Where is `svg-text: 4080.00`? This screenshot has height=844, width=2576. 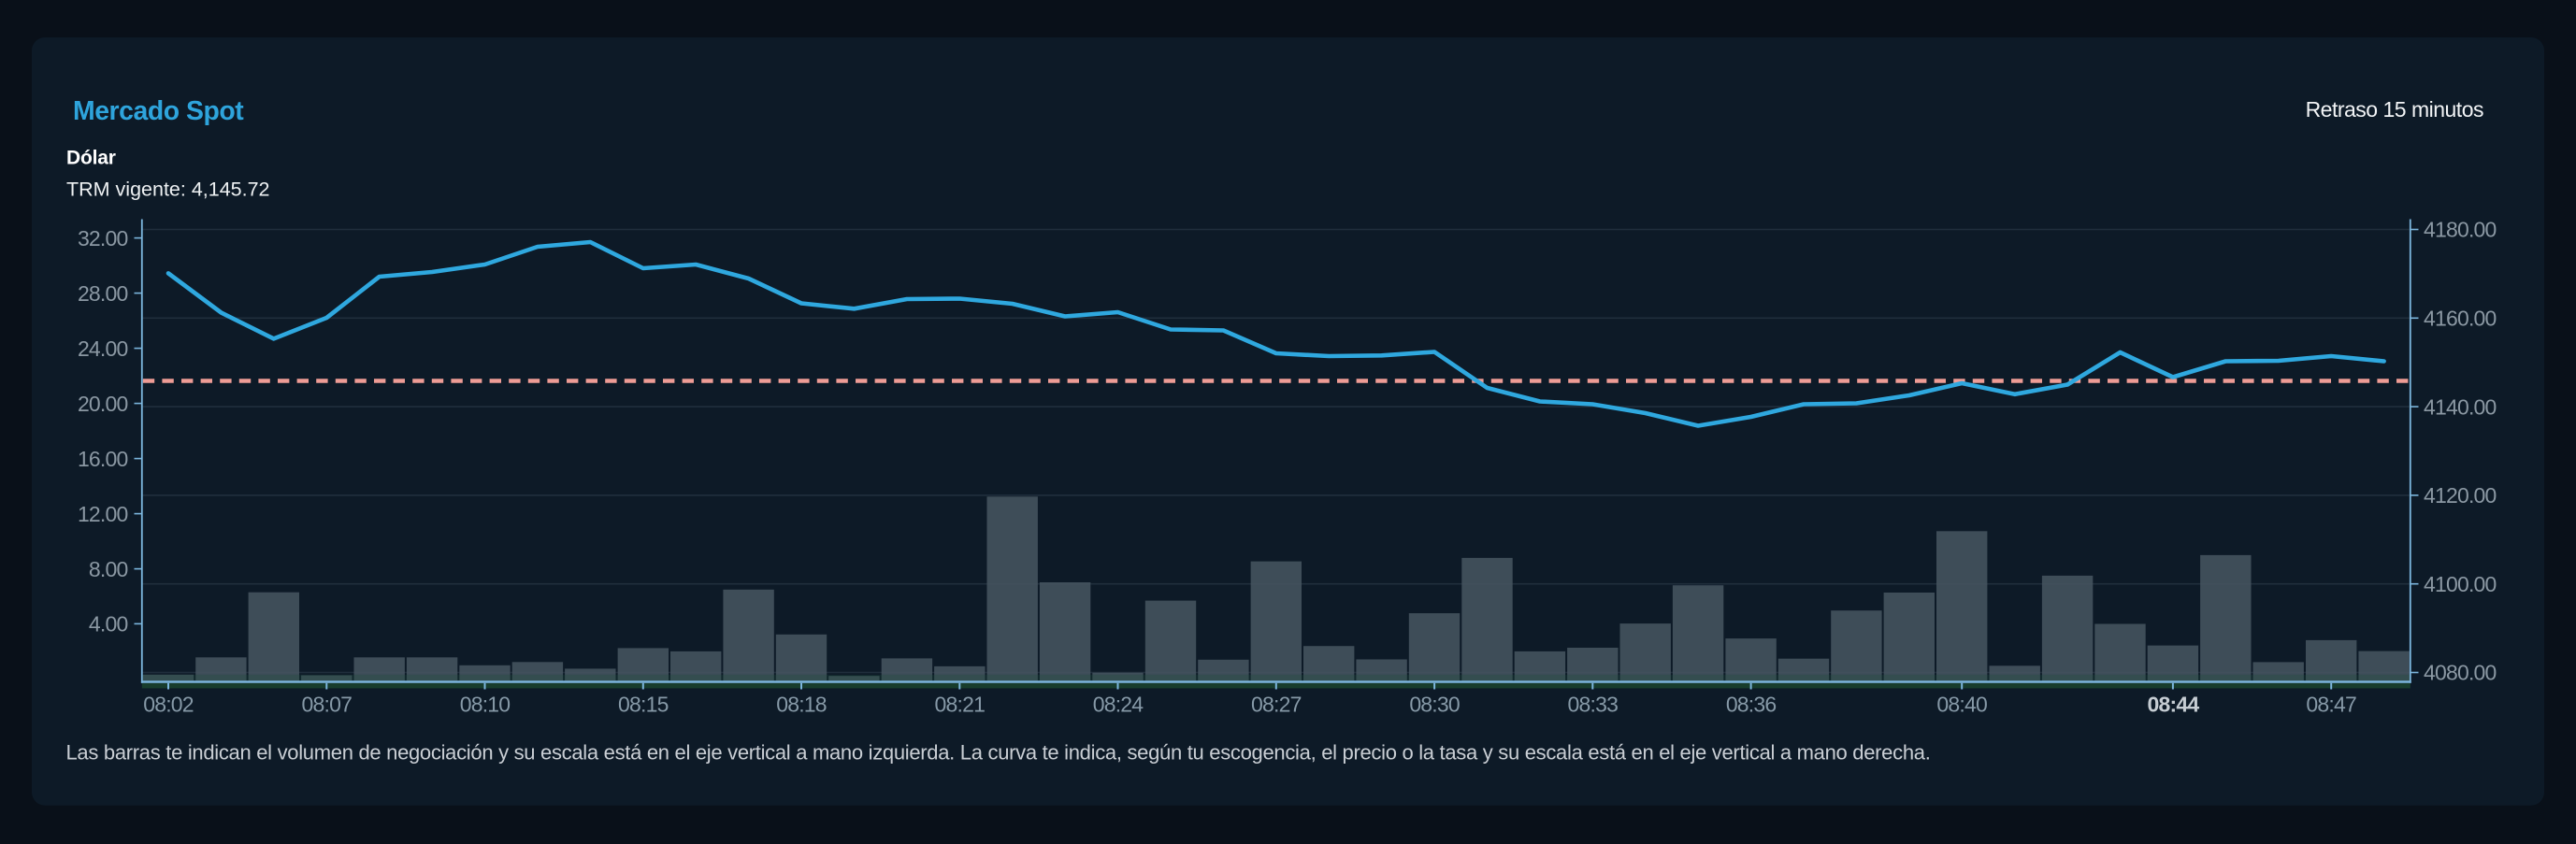
svg-text: 4080.00 is located at coordinates (2461, 673).